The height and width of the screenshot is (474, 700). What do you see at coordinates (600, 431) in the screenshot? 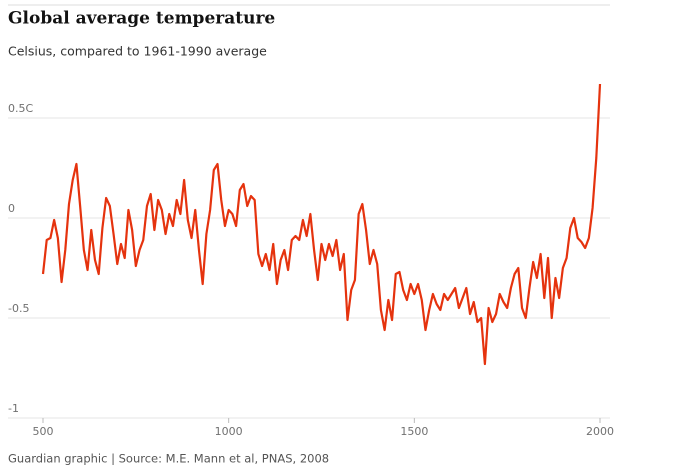
I see `x-tick-label: 2000` at bounding box center [600, 431].